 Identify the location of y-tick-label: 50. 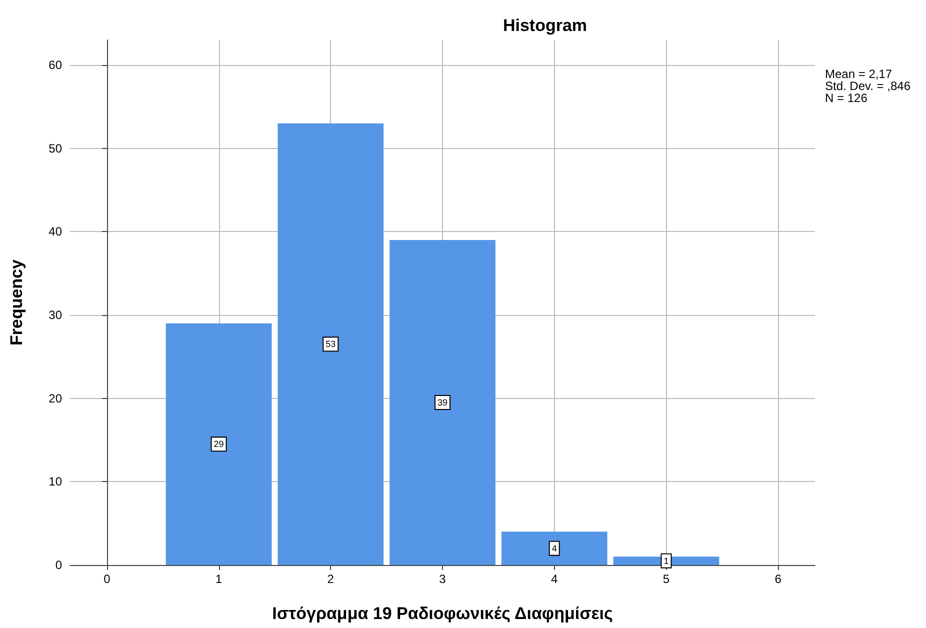
(55, 148).